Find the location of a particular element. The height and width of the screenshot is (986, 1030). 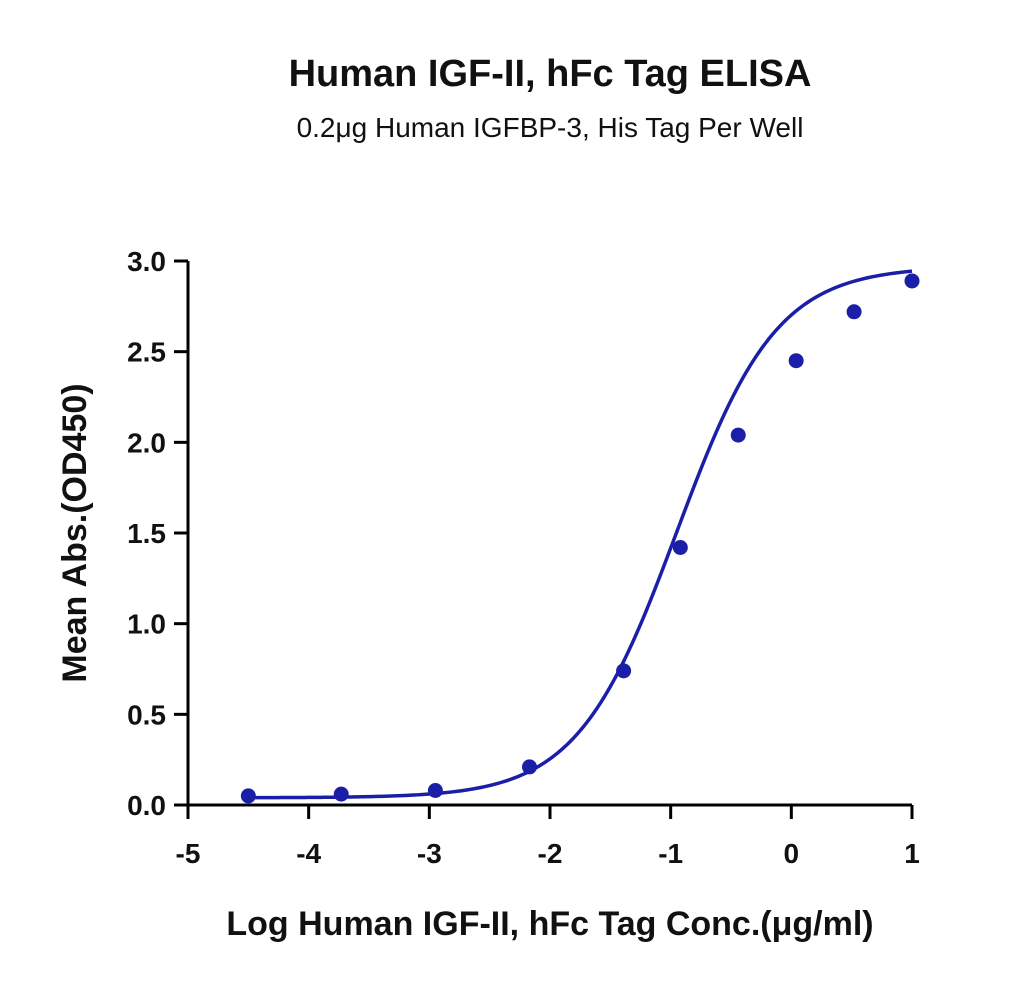

y-axis: 0.0 0.5 1.0 1.5 2.0 2.5 3.0 is located at coordinates (158, 533).